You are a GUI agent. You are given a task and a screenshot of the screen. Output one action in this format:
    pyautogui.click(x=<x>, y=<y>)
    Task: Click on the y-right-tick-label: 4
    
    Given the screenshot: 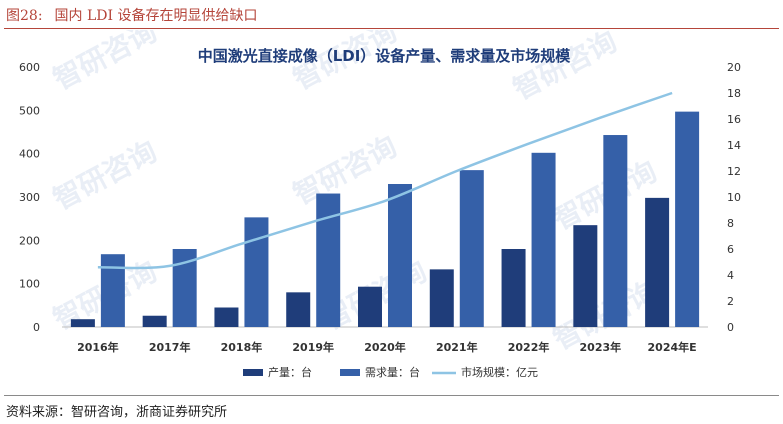 What is the action you would take?
    pyautogui.click(x=730, y=275)
    